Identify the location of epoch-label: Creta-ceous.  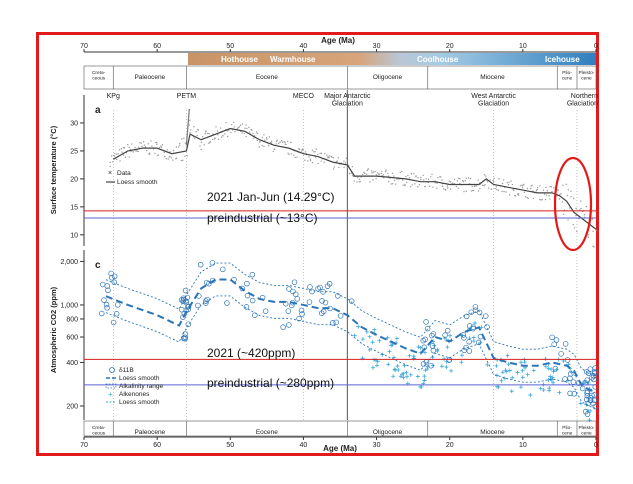
(99, 430).